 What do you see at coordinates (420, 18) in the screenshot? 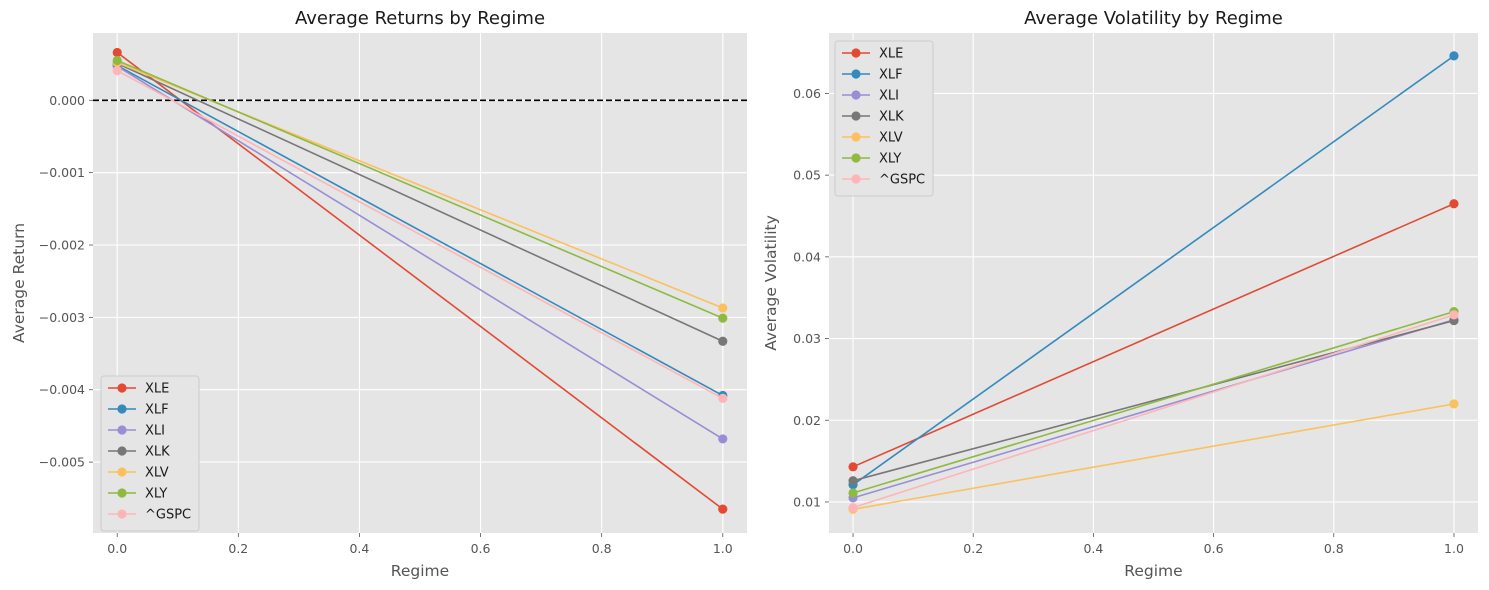
I see `returns-chart-title: Average Returns by Regime` at bounding box center [420, 18].